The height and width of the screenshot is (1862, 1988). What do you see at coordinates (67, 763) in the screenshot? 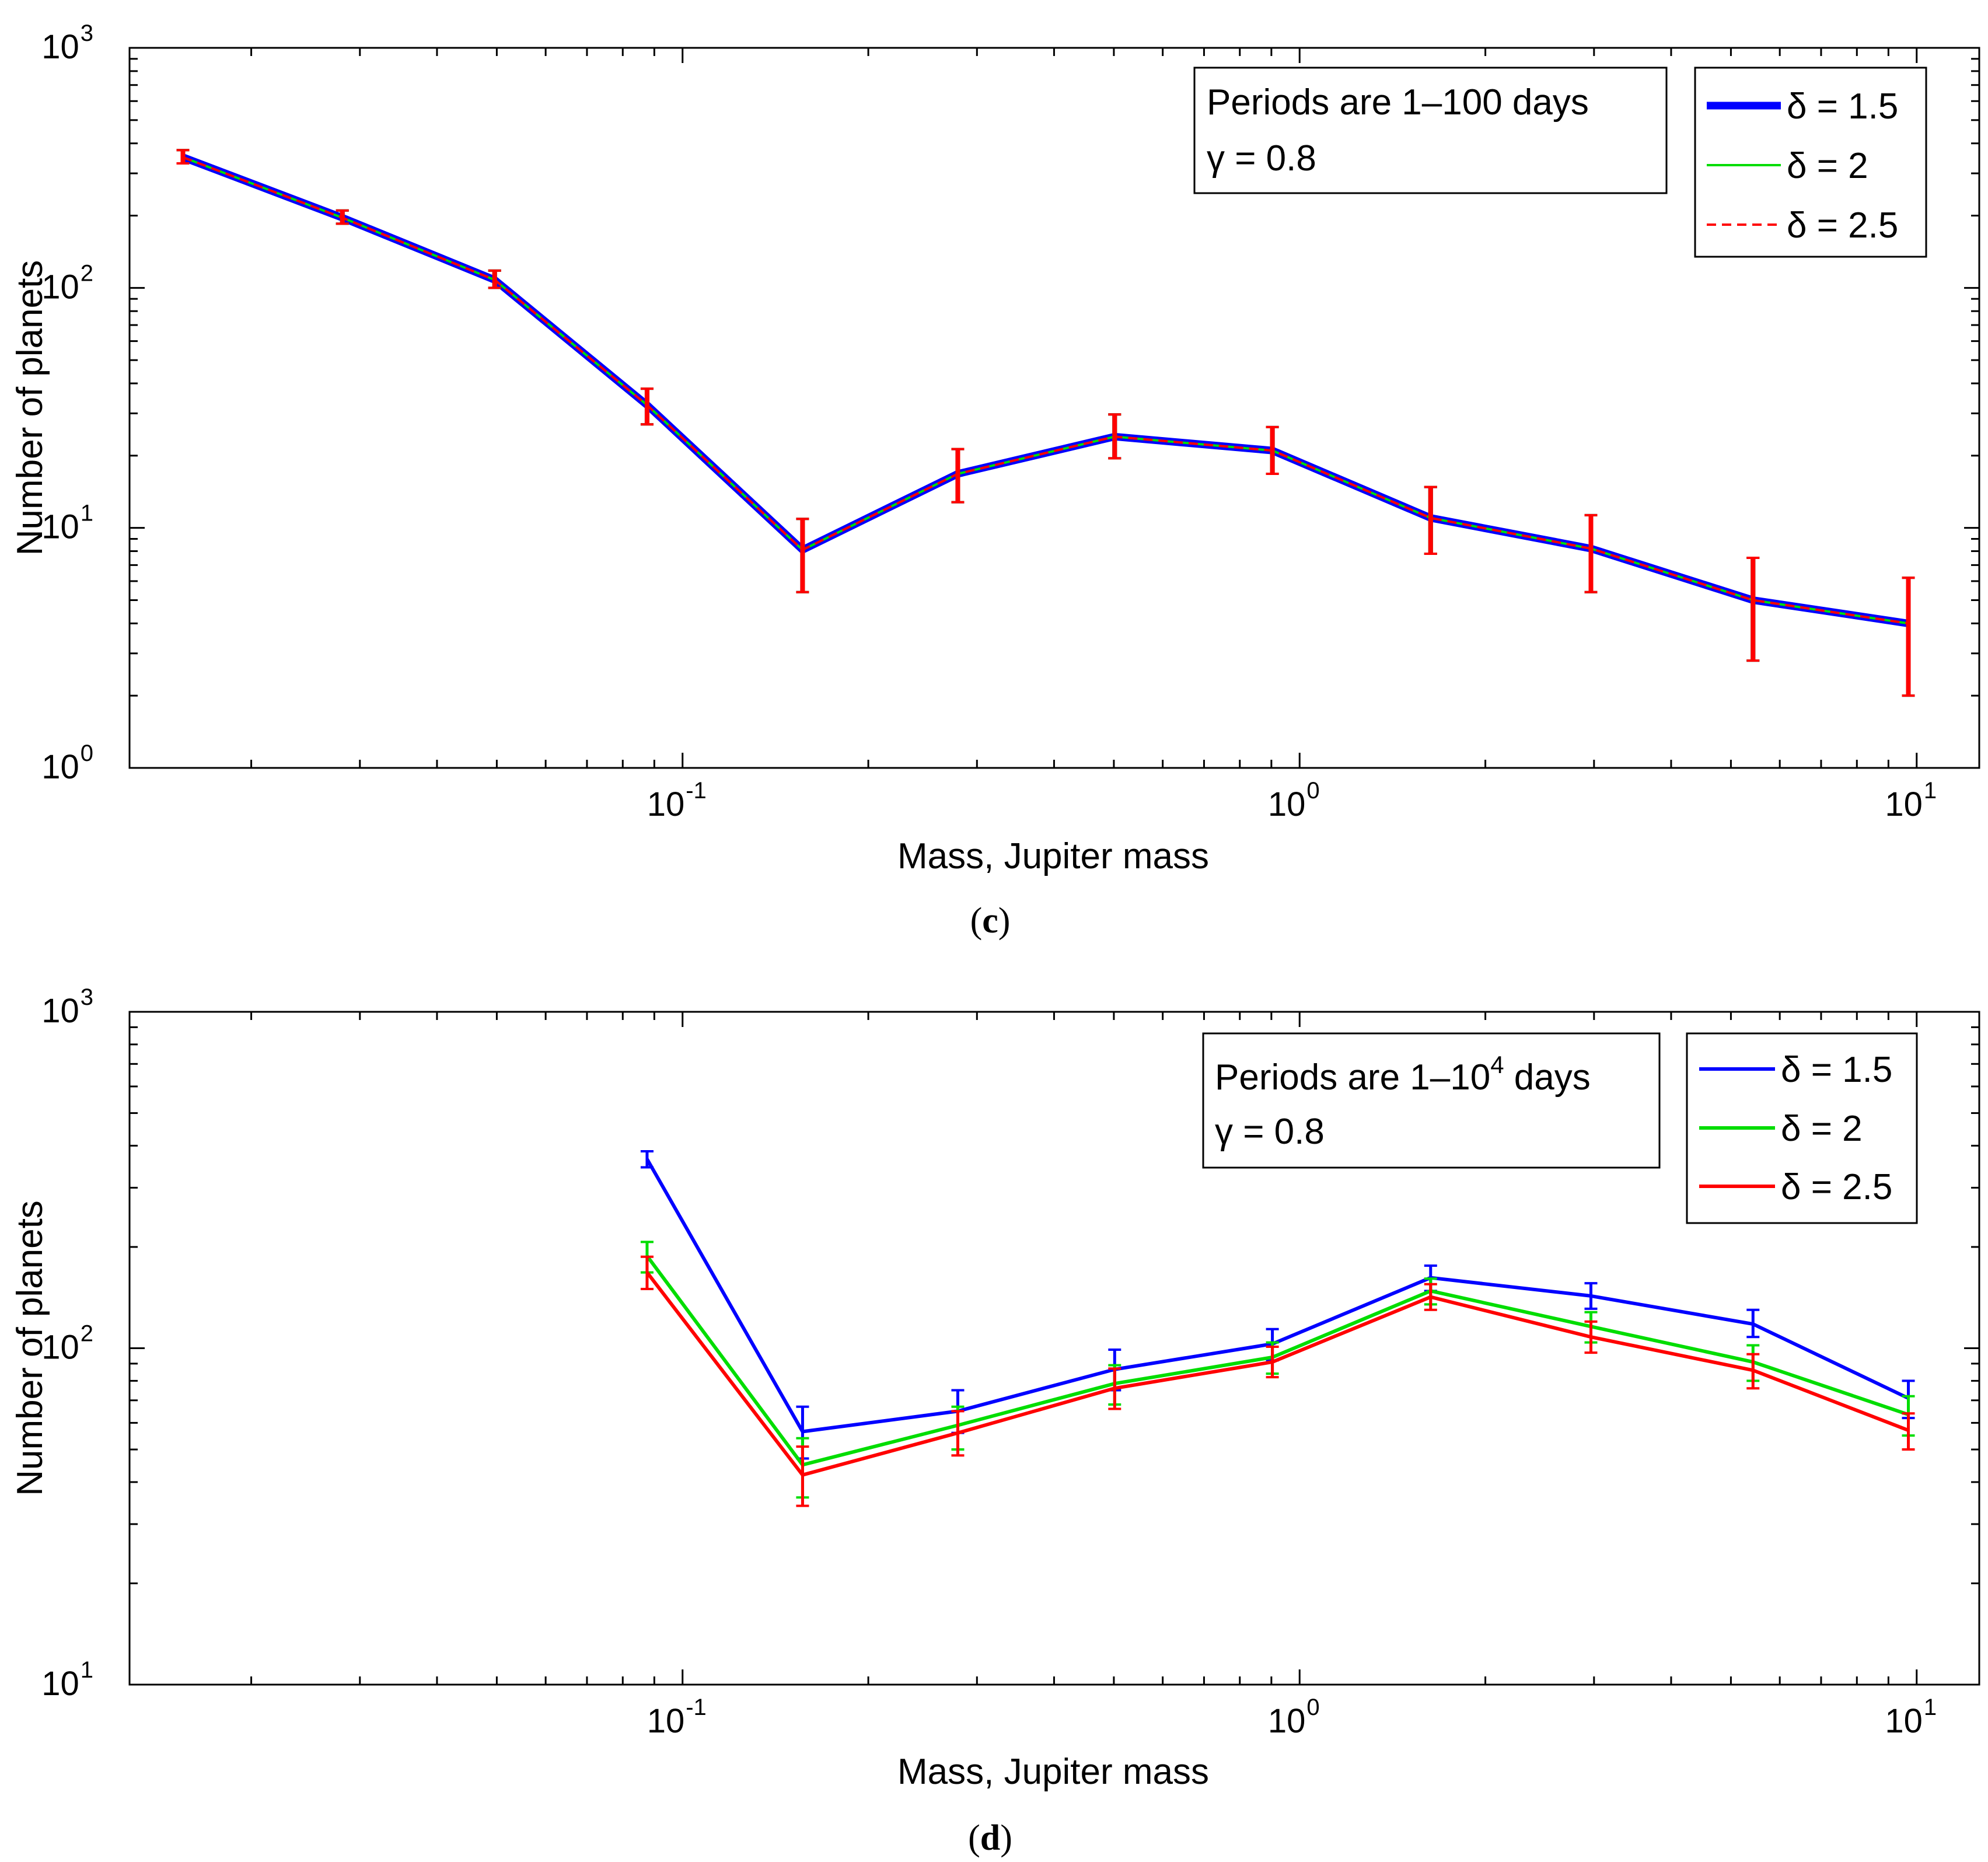
I see `y-tick-label: 10⁰` at bounding box center [67, 763].